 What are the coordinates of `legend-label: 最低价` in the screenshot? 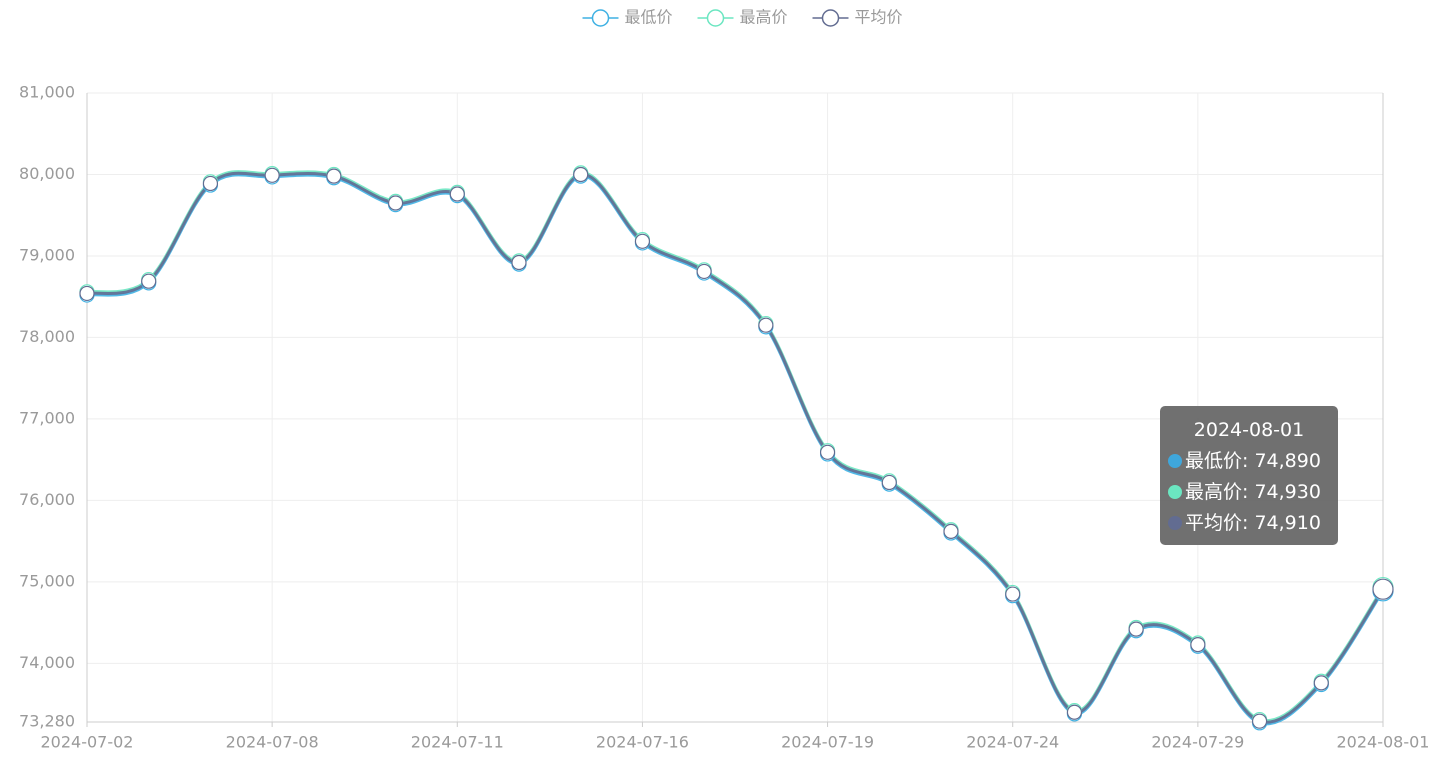 It's located at (649, 17).